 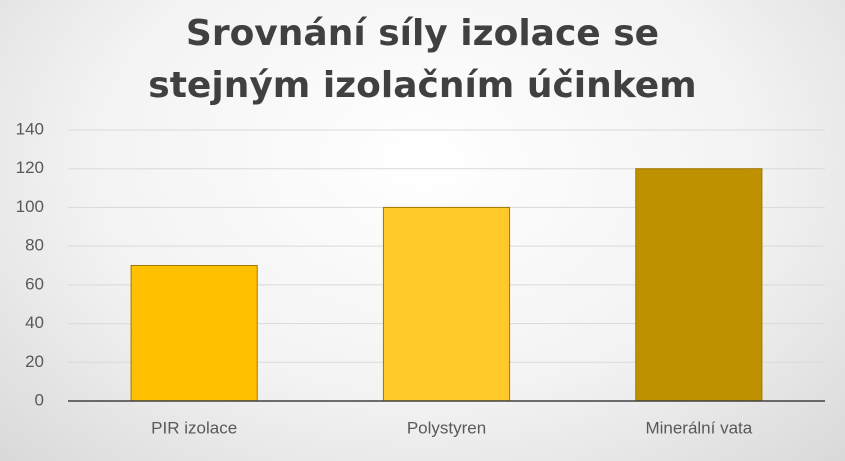 I want to click on x-tick-label: PIR izolace, so click(x=194, y=427).